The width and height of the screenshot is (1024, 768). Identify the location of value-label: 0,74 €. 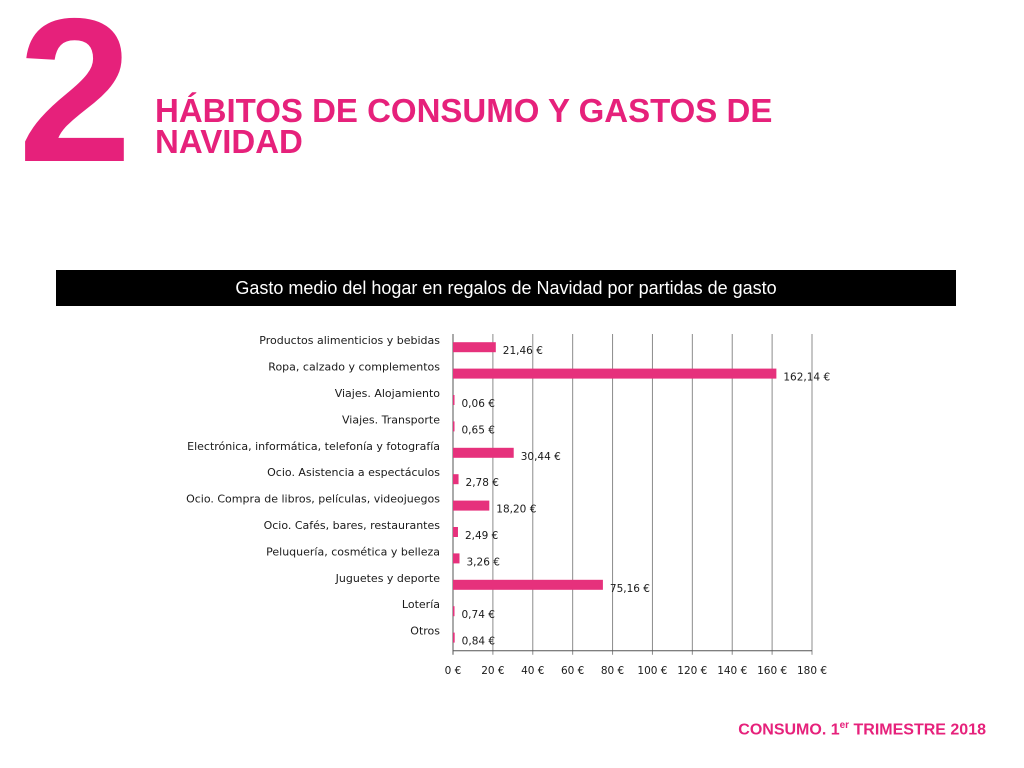
(478, 615).